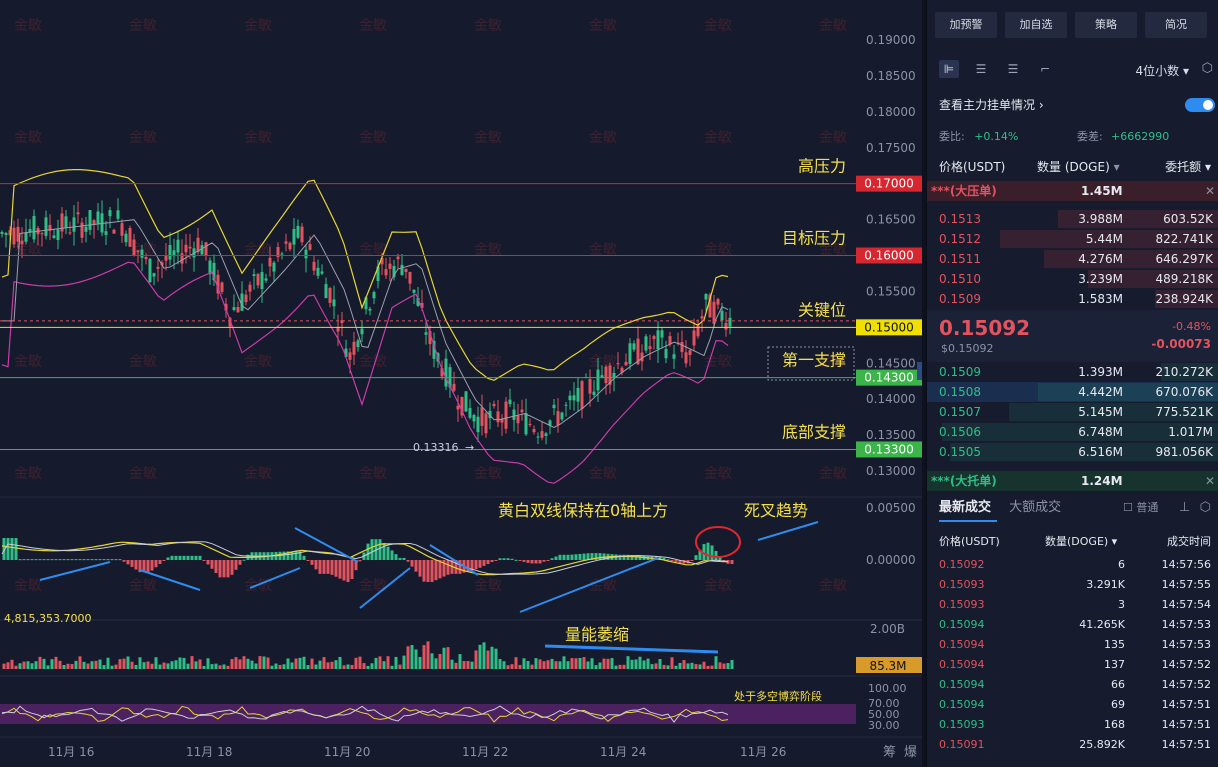 This screenshot has height=767, width=1218. I want to click on level-price: 0.16000, so click(889, 256).